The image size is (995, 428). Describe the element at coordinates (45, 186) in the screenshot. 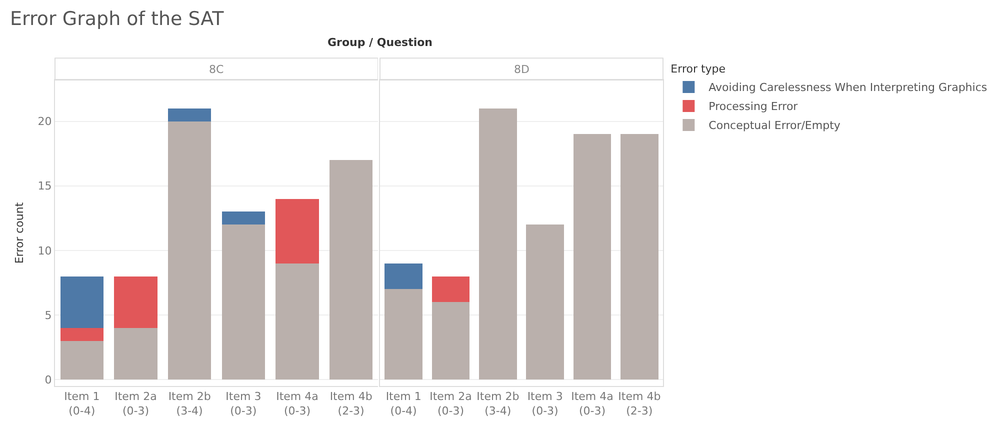

I see `y-tick-label: 15` at that location.